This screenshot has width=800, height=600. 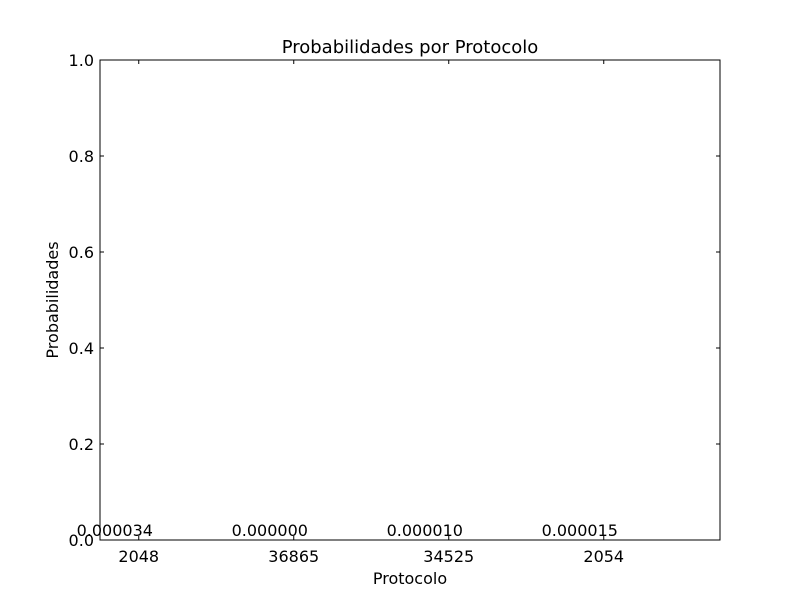 What do you see at coordinates (81, 252) in the screenshot?
I see `y-tick-label: 0.6` at bounding box center [81, 252].